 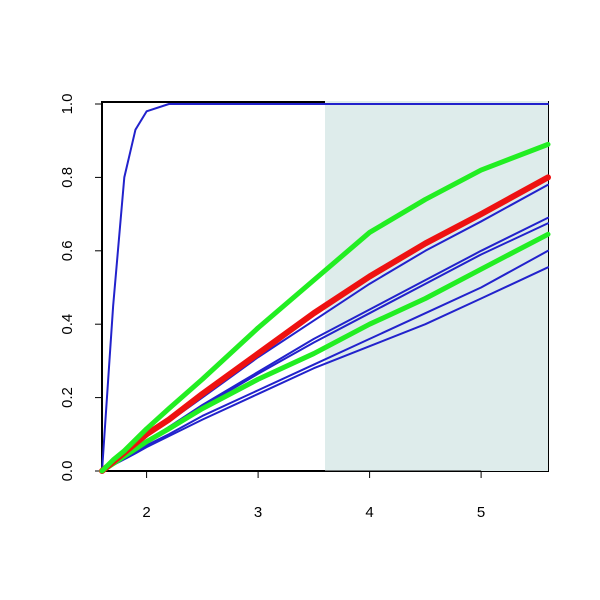 What do you see at coordinates (67, 250) in the screenshot?
I see `y-tick-label: 0.6` at bounding box center [67, 250].